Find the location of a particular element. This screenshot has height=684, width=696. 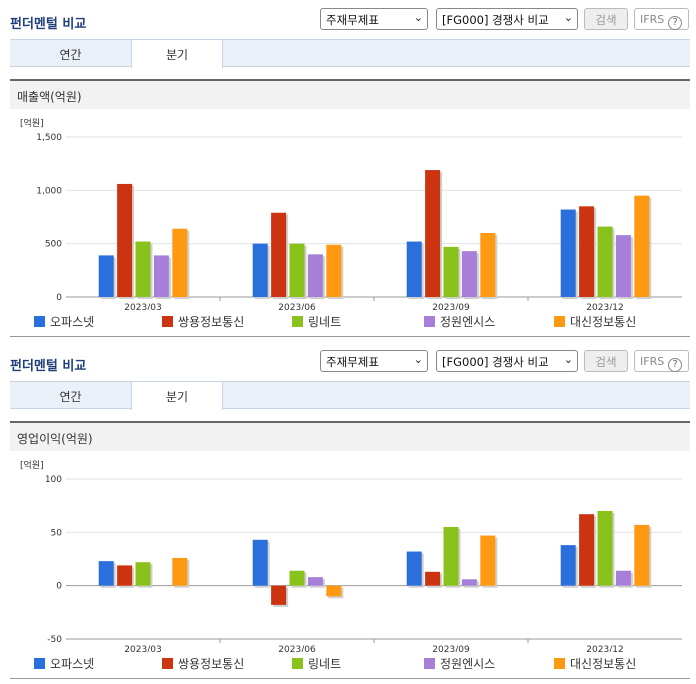

y-tick-label: 500 is located at coordinates (53, 245).